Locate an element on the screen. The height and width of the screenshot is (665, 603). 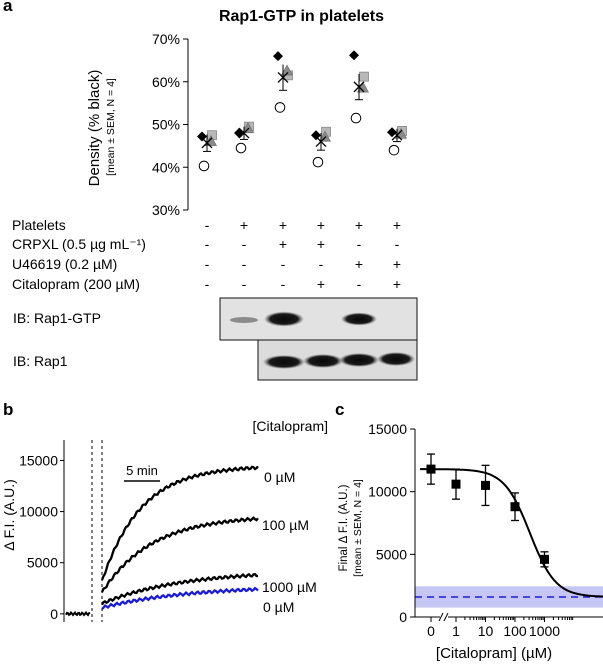
scale-bar-label: 5 min is located at coordinates (142, 470).